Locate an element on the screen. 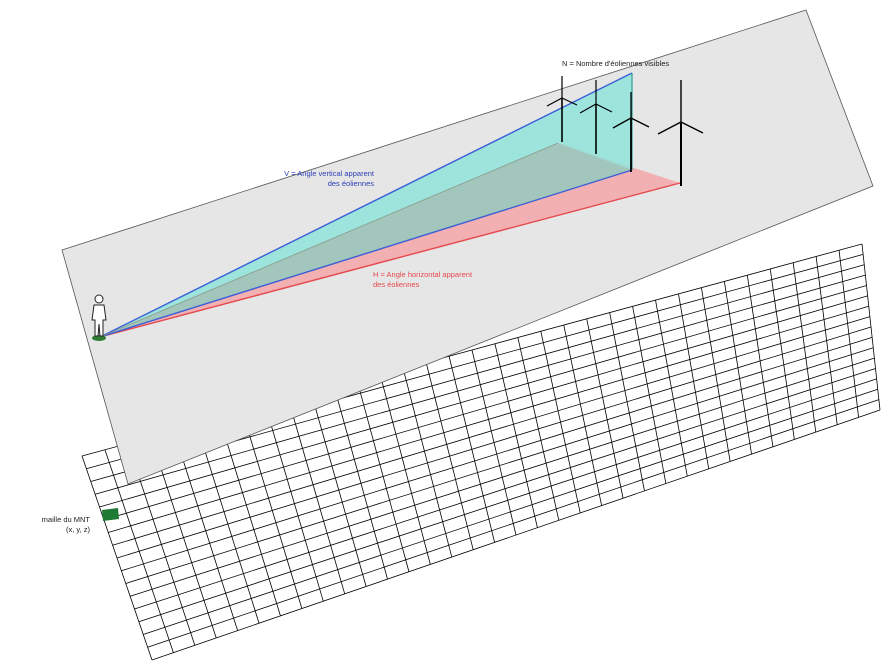 This screenshot has width=890, height=667. vertical-angle-label-line2: des éoliennes is located at coordinates (351, 183).